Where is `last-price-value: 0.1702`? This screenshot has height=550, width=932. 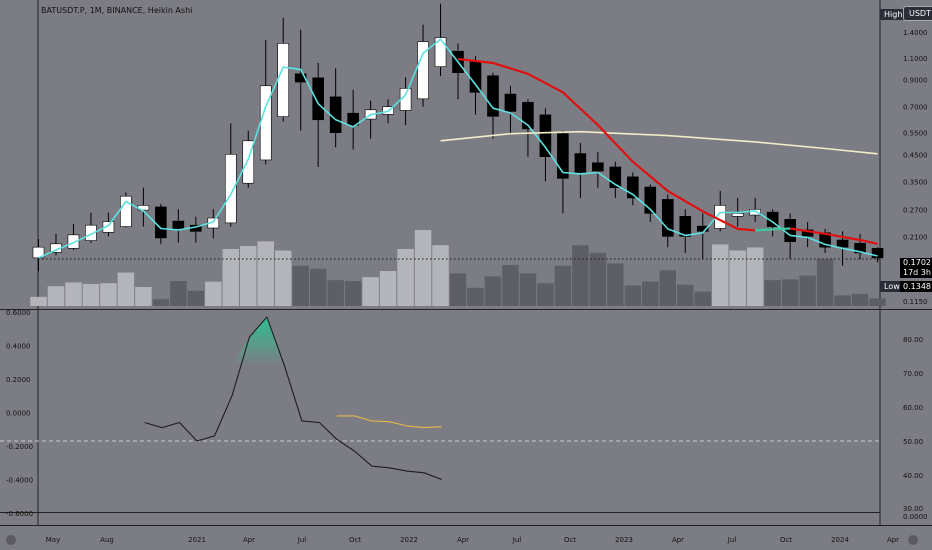
last-price-value: 0.1702 is located at coordinates (917, 262).